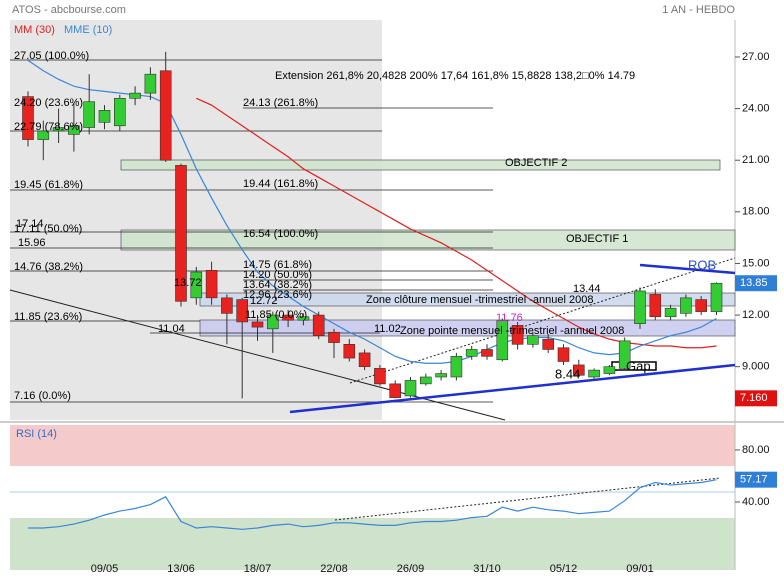 The height and width of the screenshot is (580, 784). Describe the element at coordinates (756, 315) in the screenshot. I see `y-tick-label: 12.00` at that location.